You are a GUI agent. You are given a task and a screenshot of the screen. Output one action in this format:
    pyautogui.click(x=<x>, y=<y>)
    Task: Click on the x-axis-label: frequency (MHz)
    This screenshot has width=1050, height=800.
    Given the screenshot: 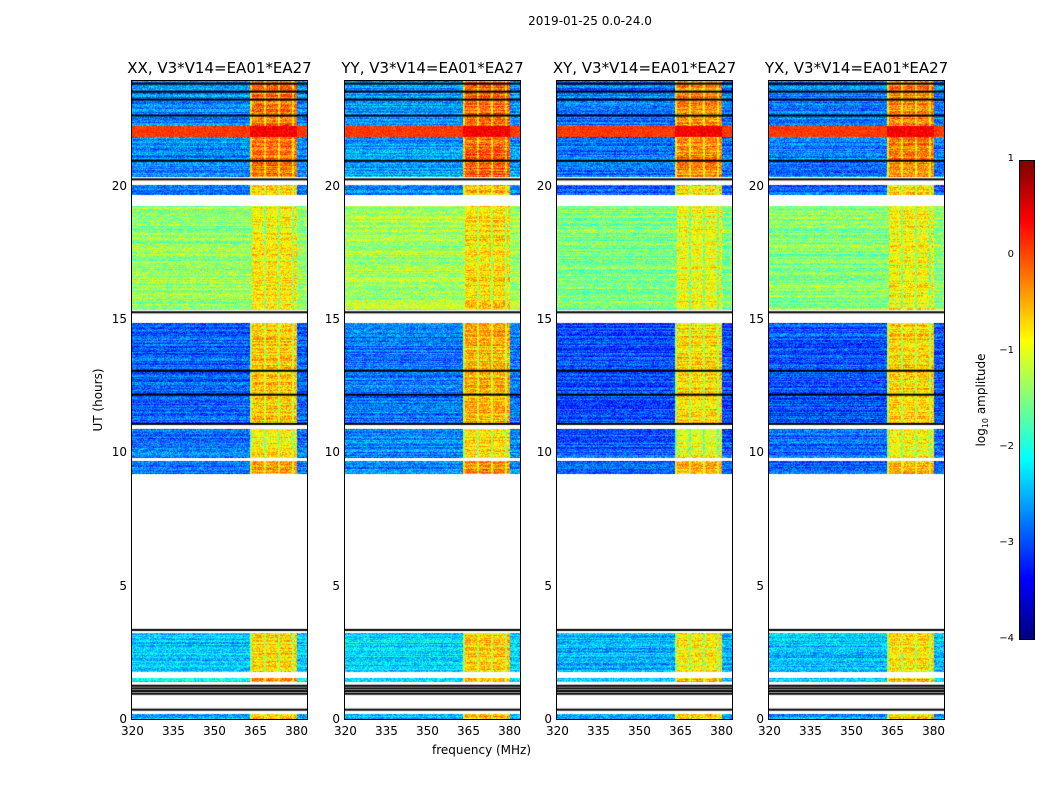 What is the action you would take?
    pyautogui.click(x=482, y=750)
    